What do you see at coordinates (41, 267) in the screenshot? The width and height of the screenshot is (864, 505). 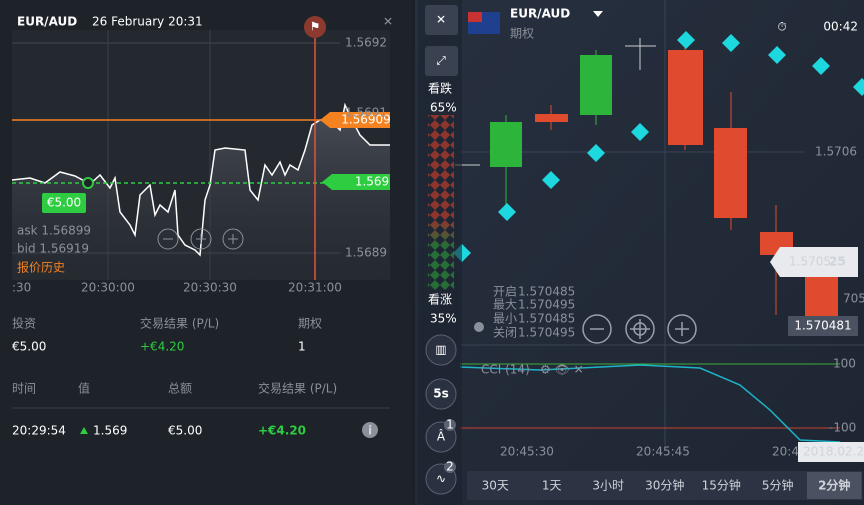 I see `history-link: 报价历史` at bounding box center [41, 267].